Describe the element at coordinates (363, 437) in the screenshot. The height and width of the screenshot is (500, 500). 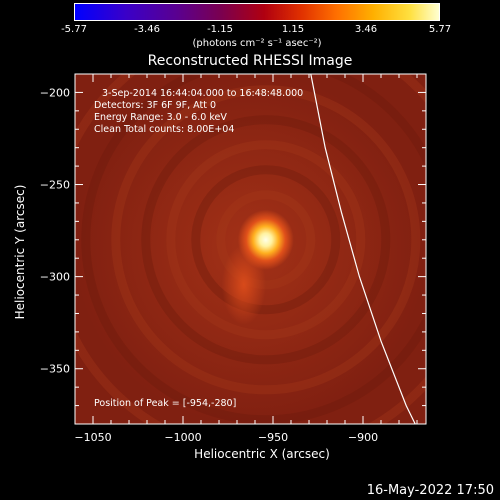
I see `x-tick-label: −900` at that location.